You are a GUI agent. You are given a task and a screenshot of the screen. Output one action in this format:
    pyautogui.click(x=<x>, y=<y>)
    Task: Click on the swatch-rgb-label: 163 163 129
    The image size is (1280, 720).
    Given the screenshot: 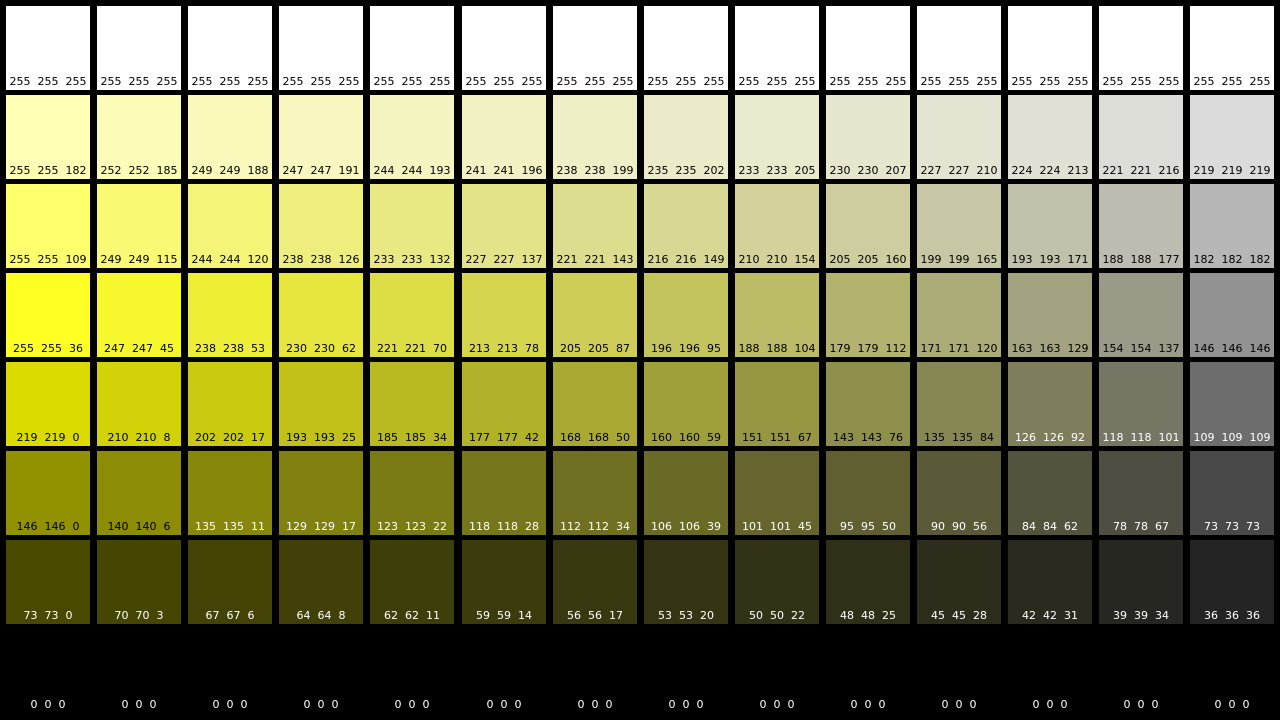 What is the action you would take?
    pyautogui.click(x=1050, y=348)
    